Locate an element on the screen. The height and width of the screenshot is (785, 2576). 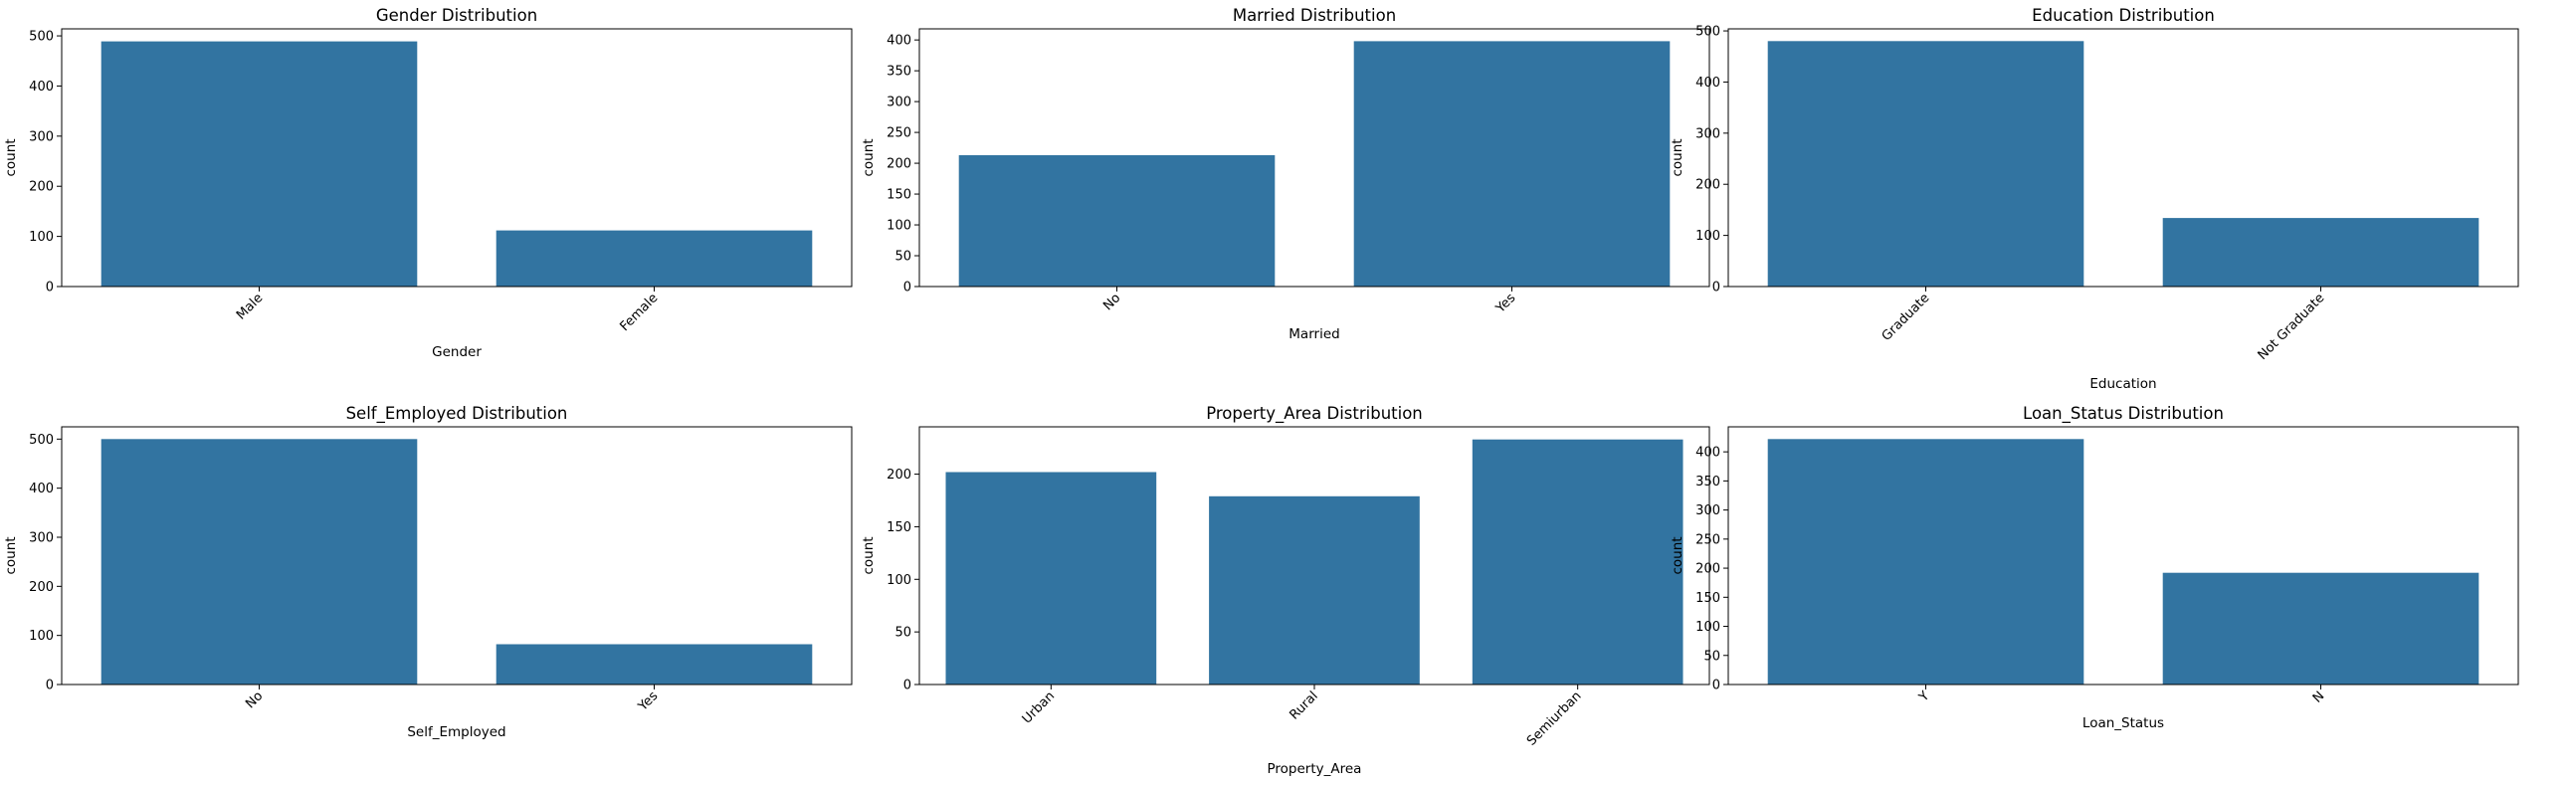
bar-male is located at coordinates (259, 164).